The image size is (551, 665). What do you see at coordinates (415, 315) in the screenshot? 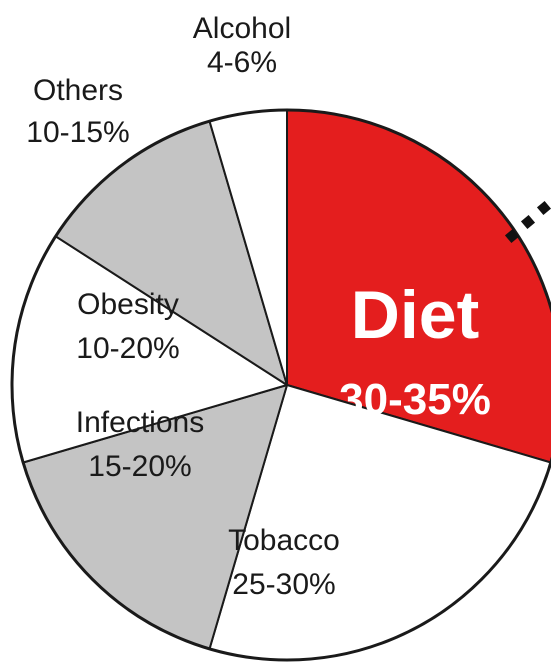
I see `slice-label-diet: Diet` at bounding box center [415, 315].